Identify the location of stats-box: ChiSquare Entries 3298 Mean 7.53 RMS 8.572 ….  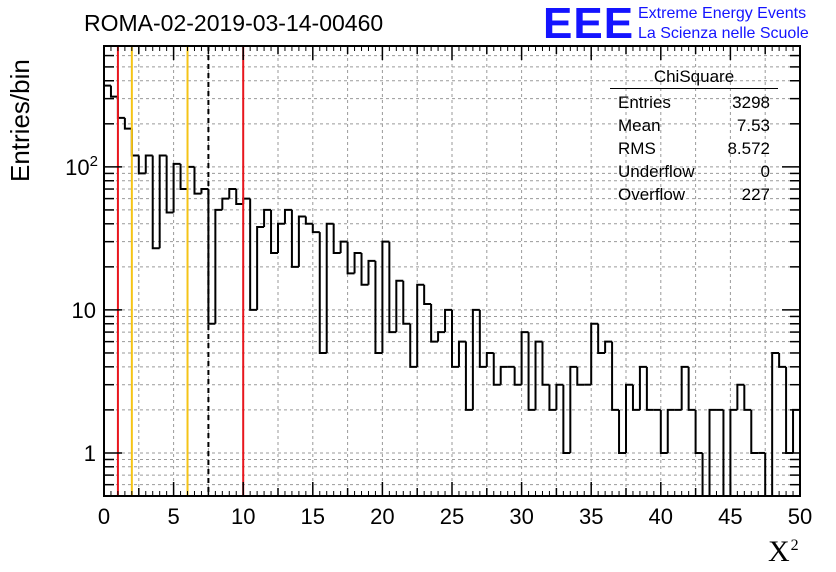
(694, 136).